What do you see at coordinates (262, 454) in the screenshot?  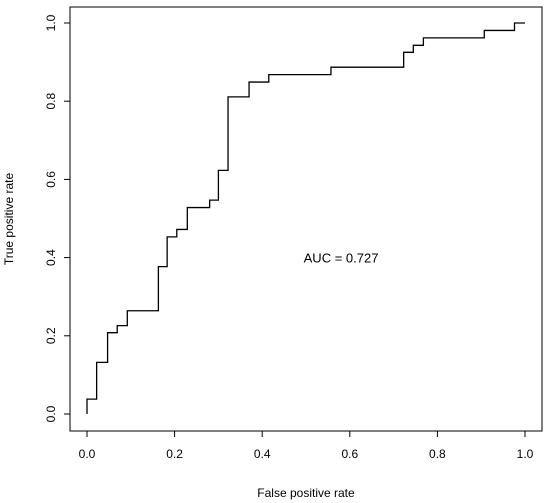 I see `x-tick-label: 0.4` at bounding box center [262, 454].